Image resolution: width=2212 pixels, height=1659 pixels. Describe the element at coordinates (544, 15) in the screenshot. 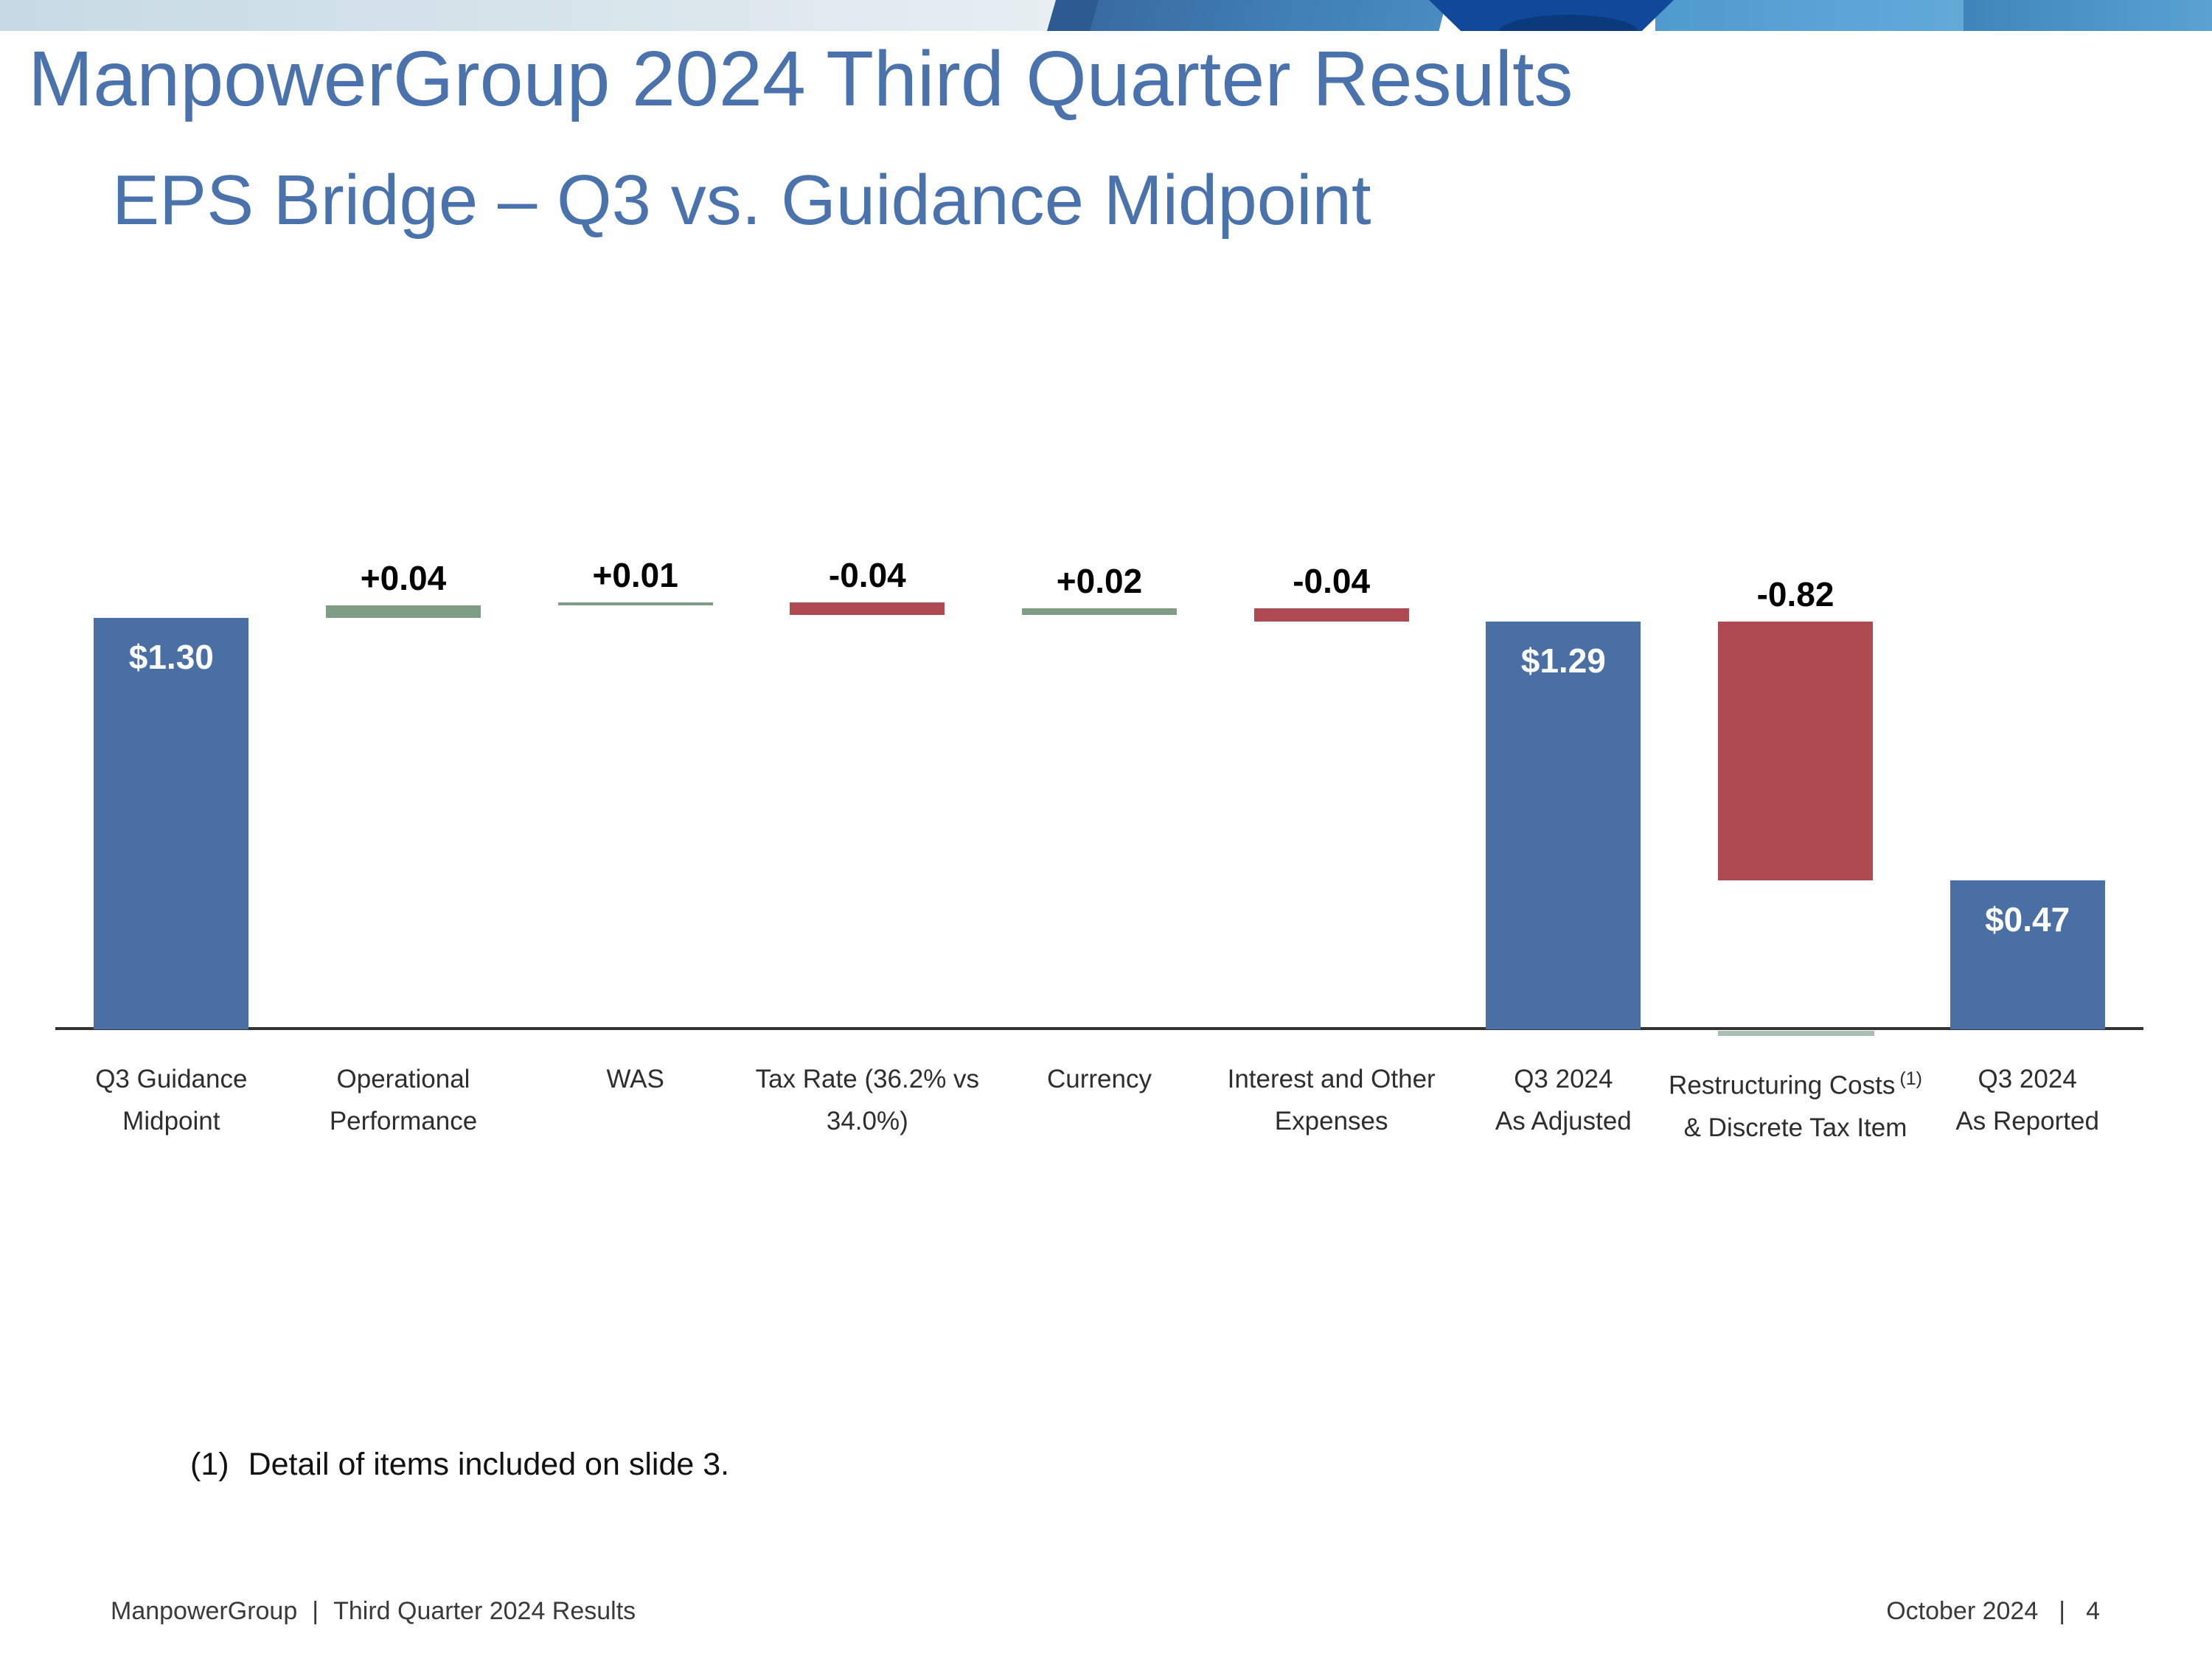

I see `banner-light-segment` at that location.